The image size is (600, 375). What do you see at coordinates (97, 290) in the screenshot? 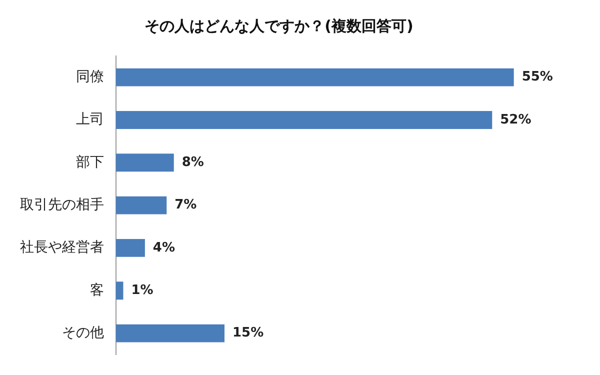
I see `y-tick-label: 客` at bounding box center [97, 290].